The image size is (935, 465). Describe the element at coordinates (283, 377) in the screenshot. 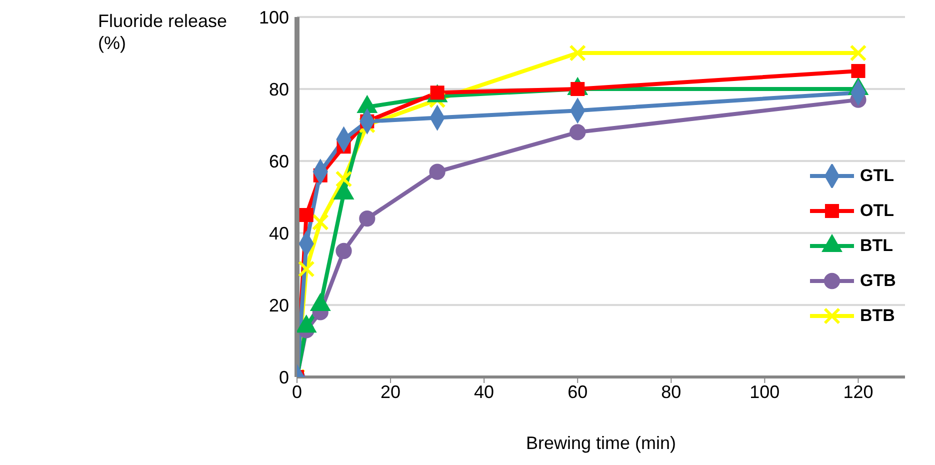

I see `y-tick-label: 0` at that location.